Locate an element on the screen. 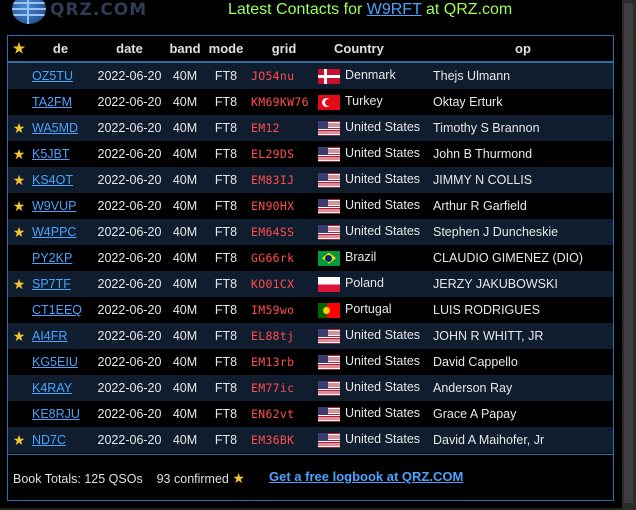  grid-cell: EM12 is located at coordinates (265, 128).